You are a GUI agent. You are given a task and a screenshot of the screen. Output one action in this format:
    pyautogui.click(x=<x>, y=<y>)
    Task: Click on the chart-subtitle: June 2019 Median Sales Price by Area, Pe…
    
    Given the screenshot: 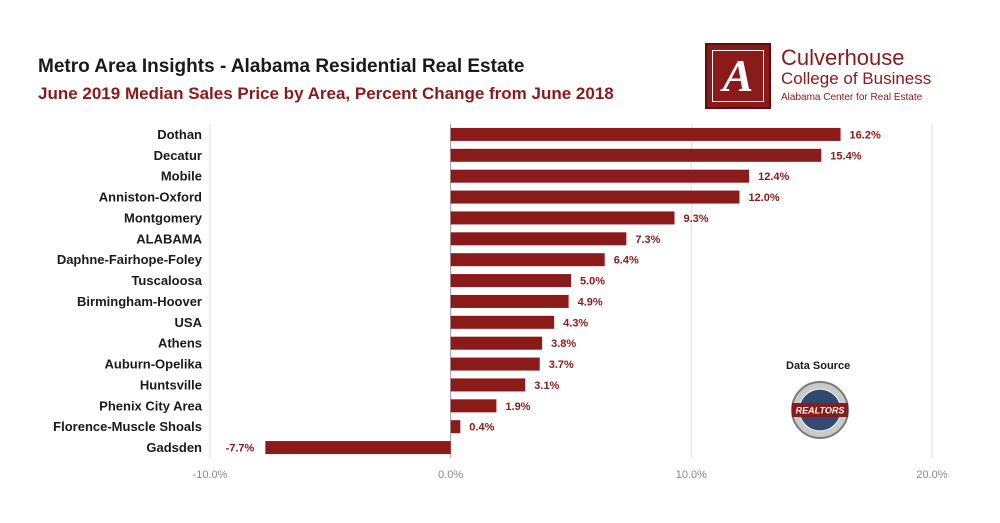 What is the action you would take?
    pyautogui.click(x=326, y=93)
    